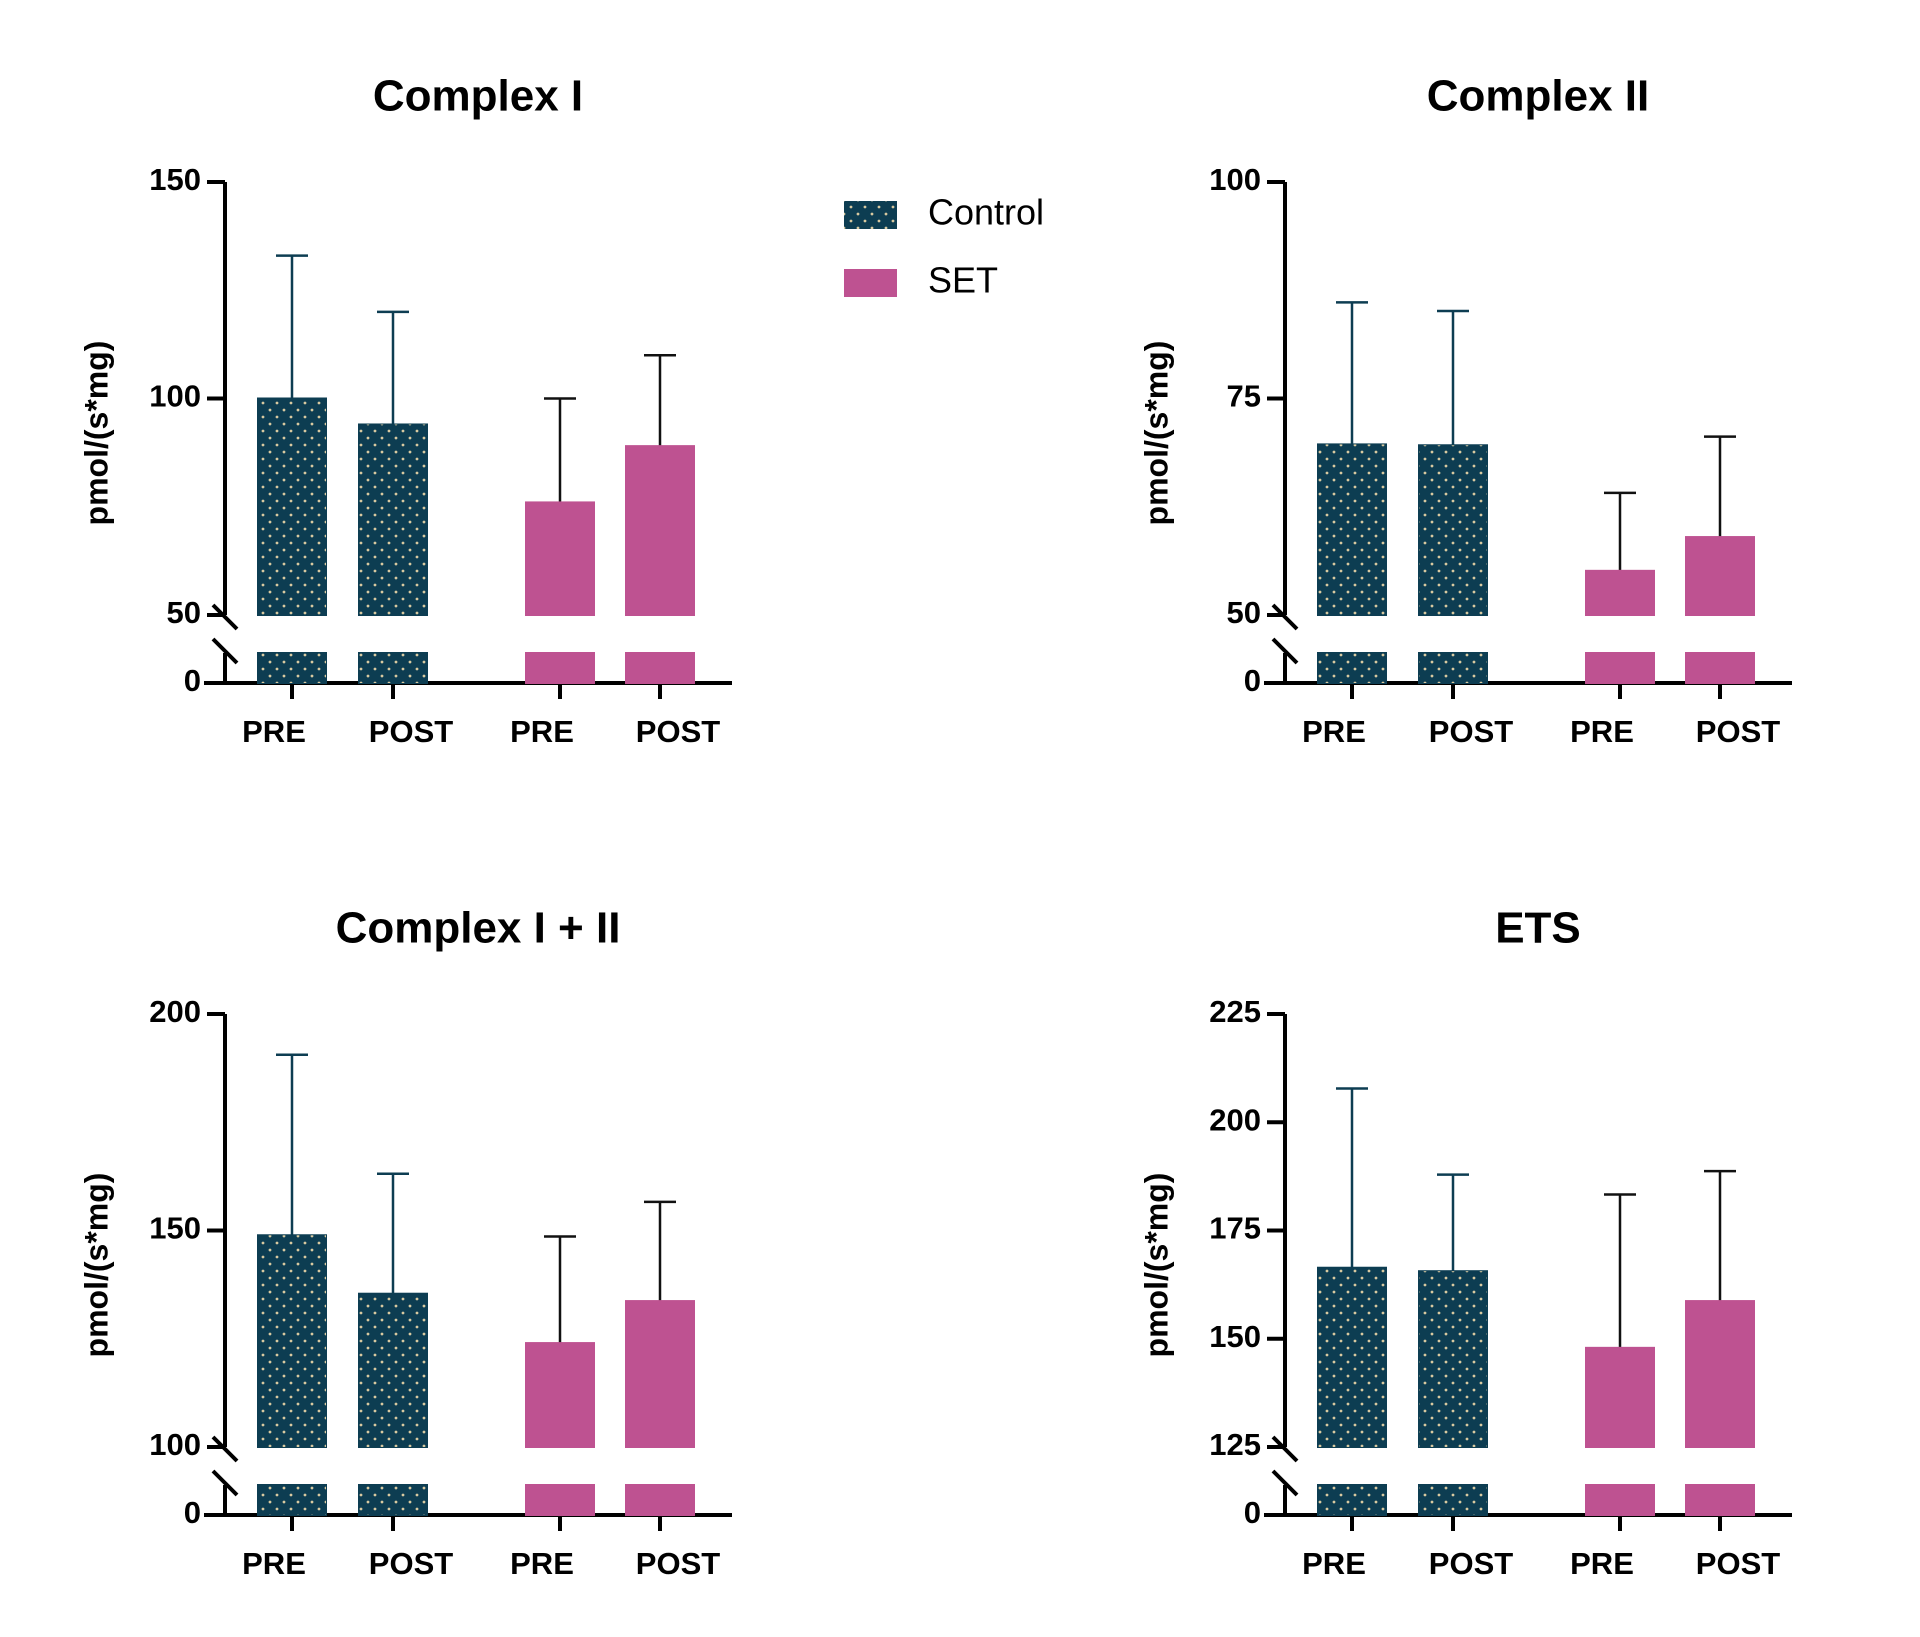 This screenshot has height=1637, width=1920. I want to click on legend-label: Control, so click(986, 212).